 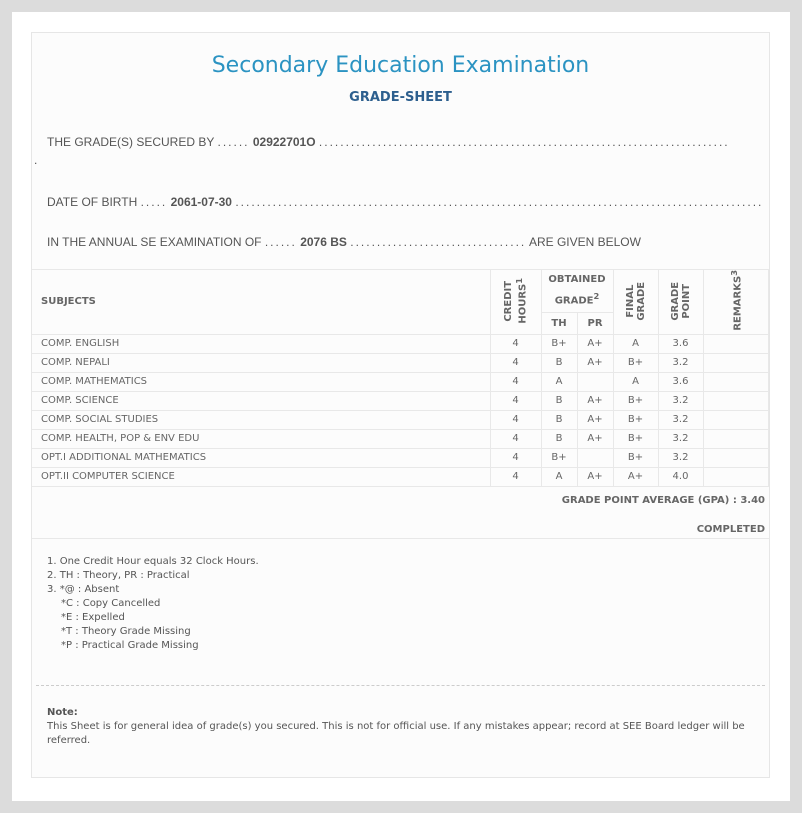 I want to click on table-row: COMP. MATHEMATICS 4 A A 3.6, so click(x=400, y=381).